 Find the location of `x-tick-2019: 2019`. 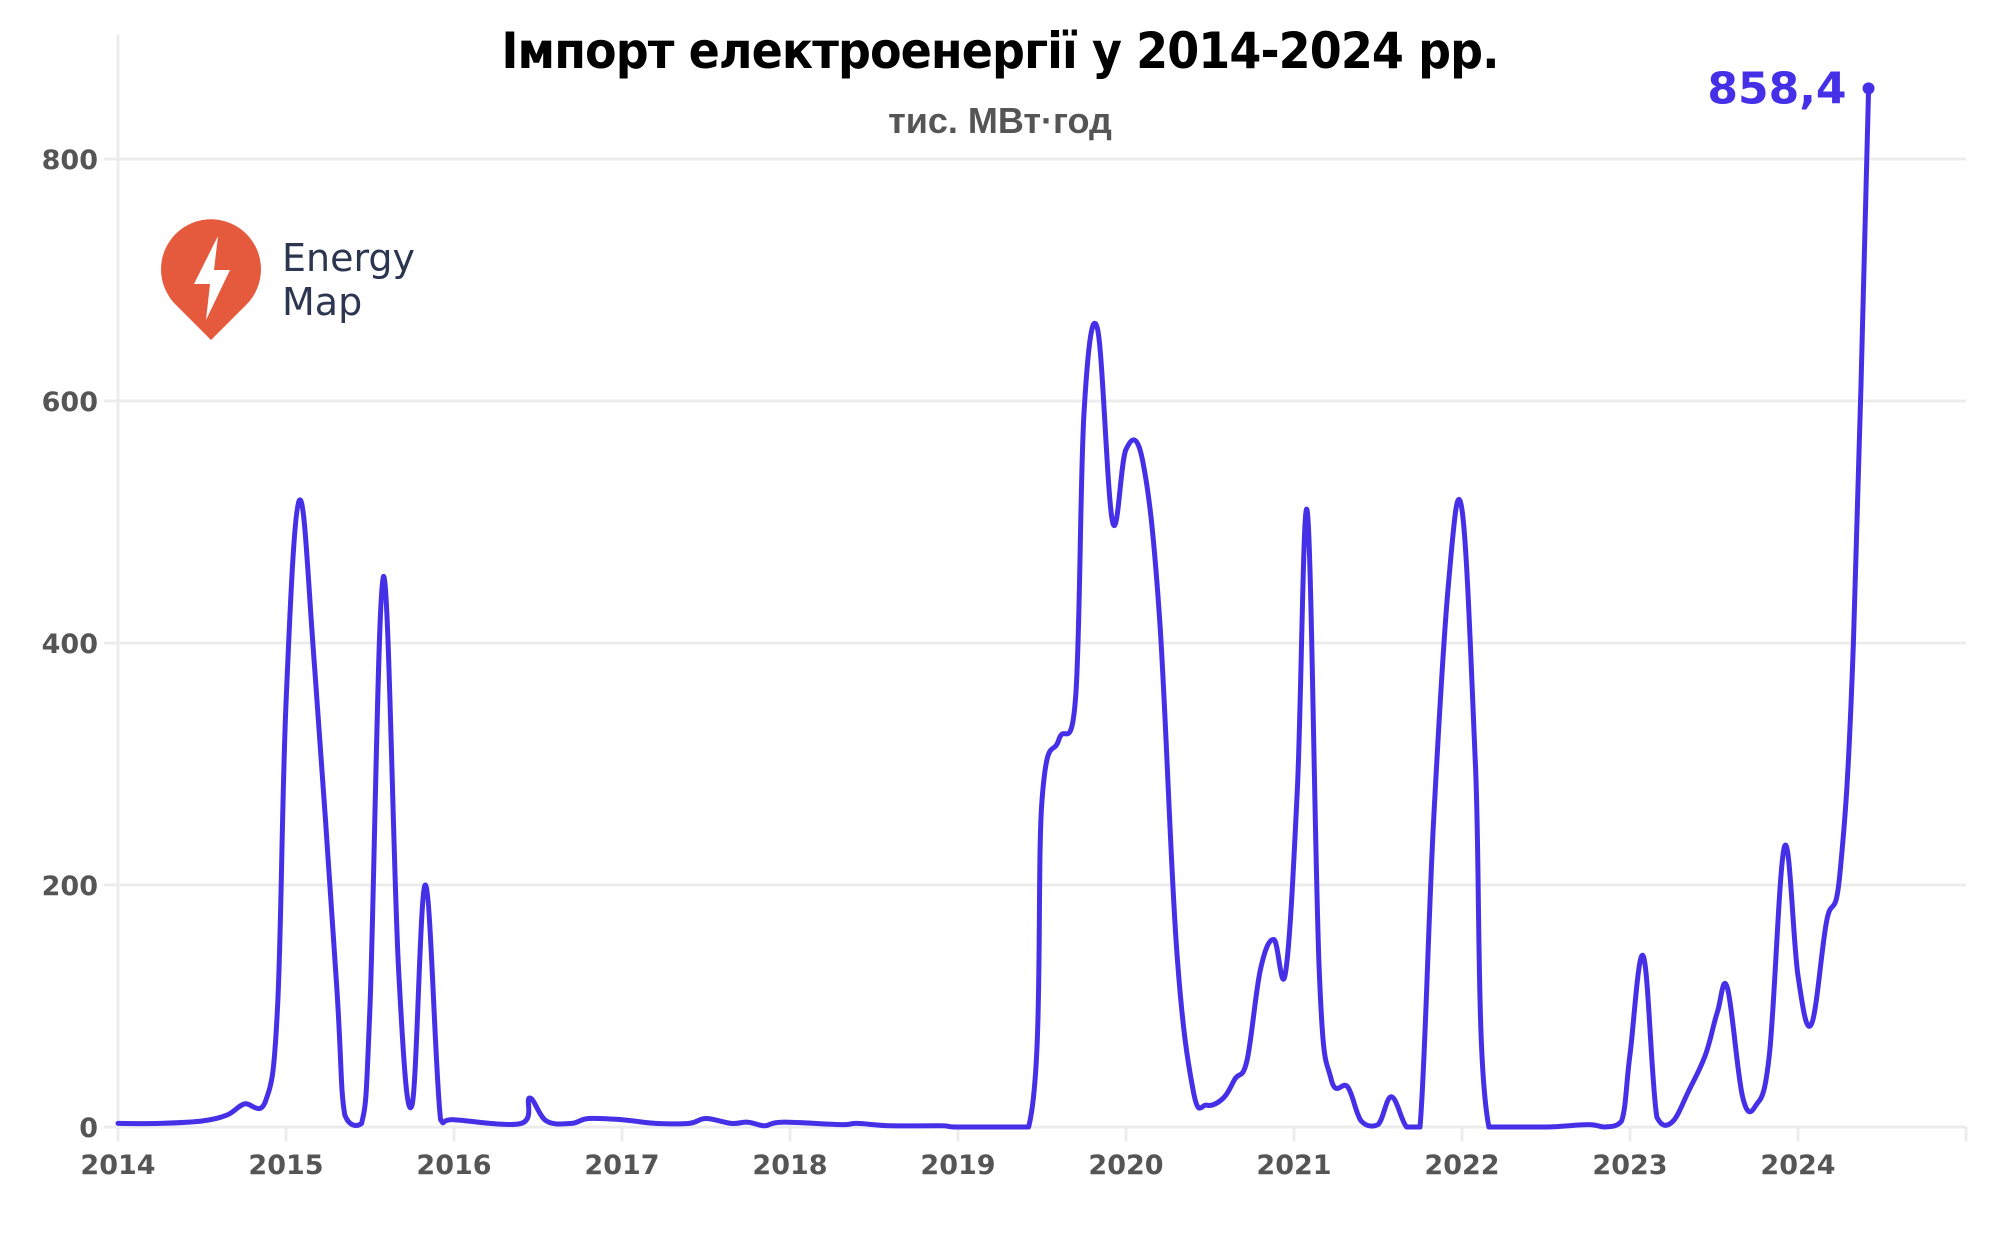

x-tick-2019: 2019 is located at coordinates (957, 1165).